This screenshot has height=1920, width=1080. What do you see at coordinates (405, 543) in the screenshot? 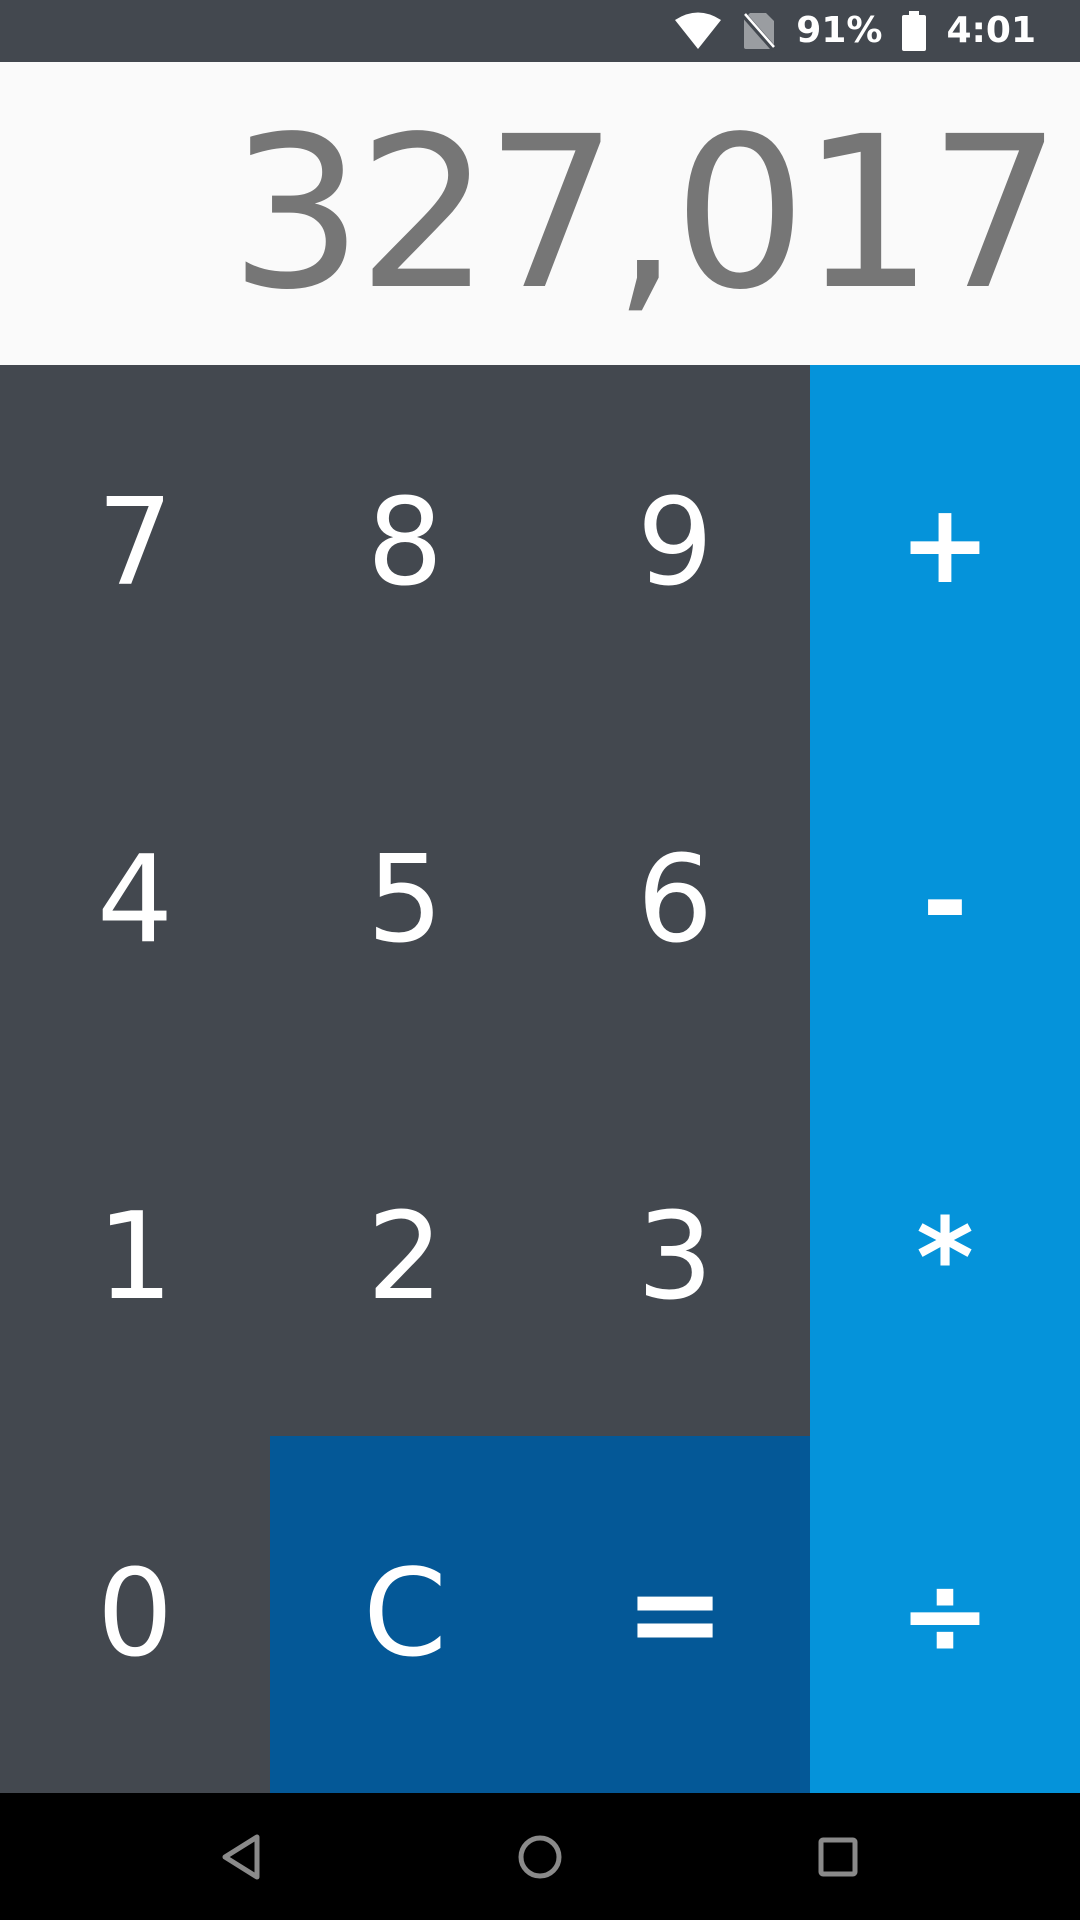
I see `key-8: 8` at bounding box center [405, 543].